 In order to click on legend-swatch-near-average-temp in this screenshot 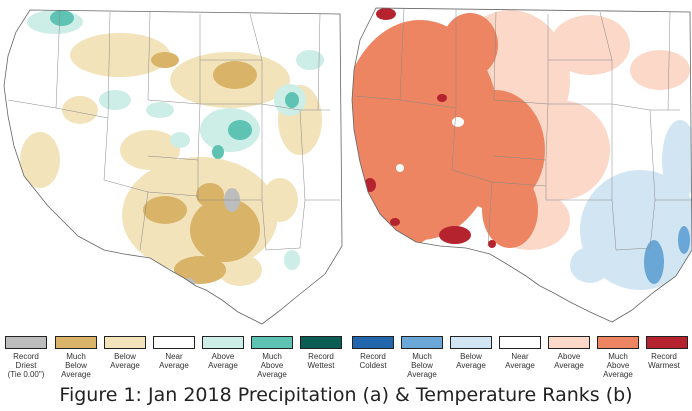, I will do `click(520, 342)`.